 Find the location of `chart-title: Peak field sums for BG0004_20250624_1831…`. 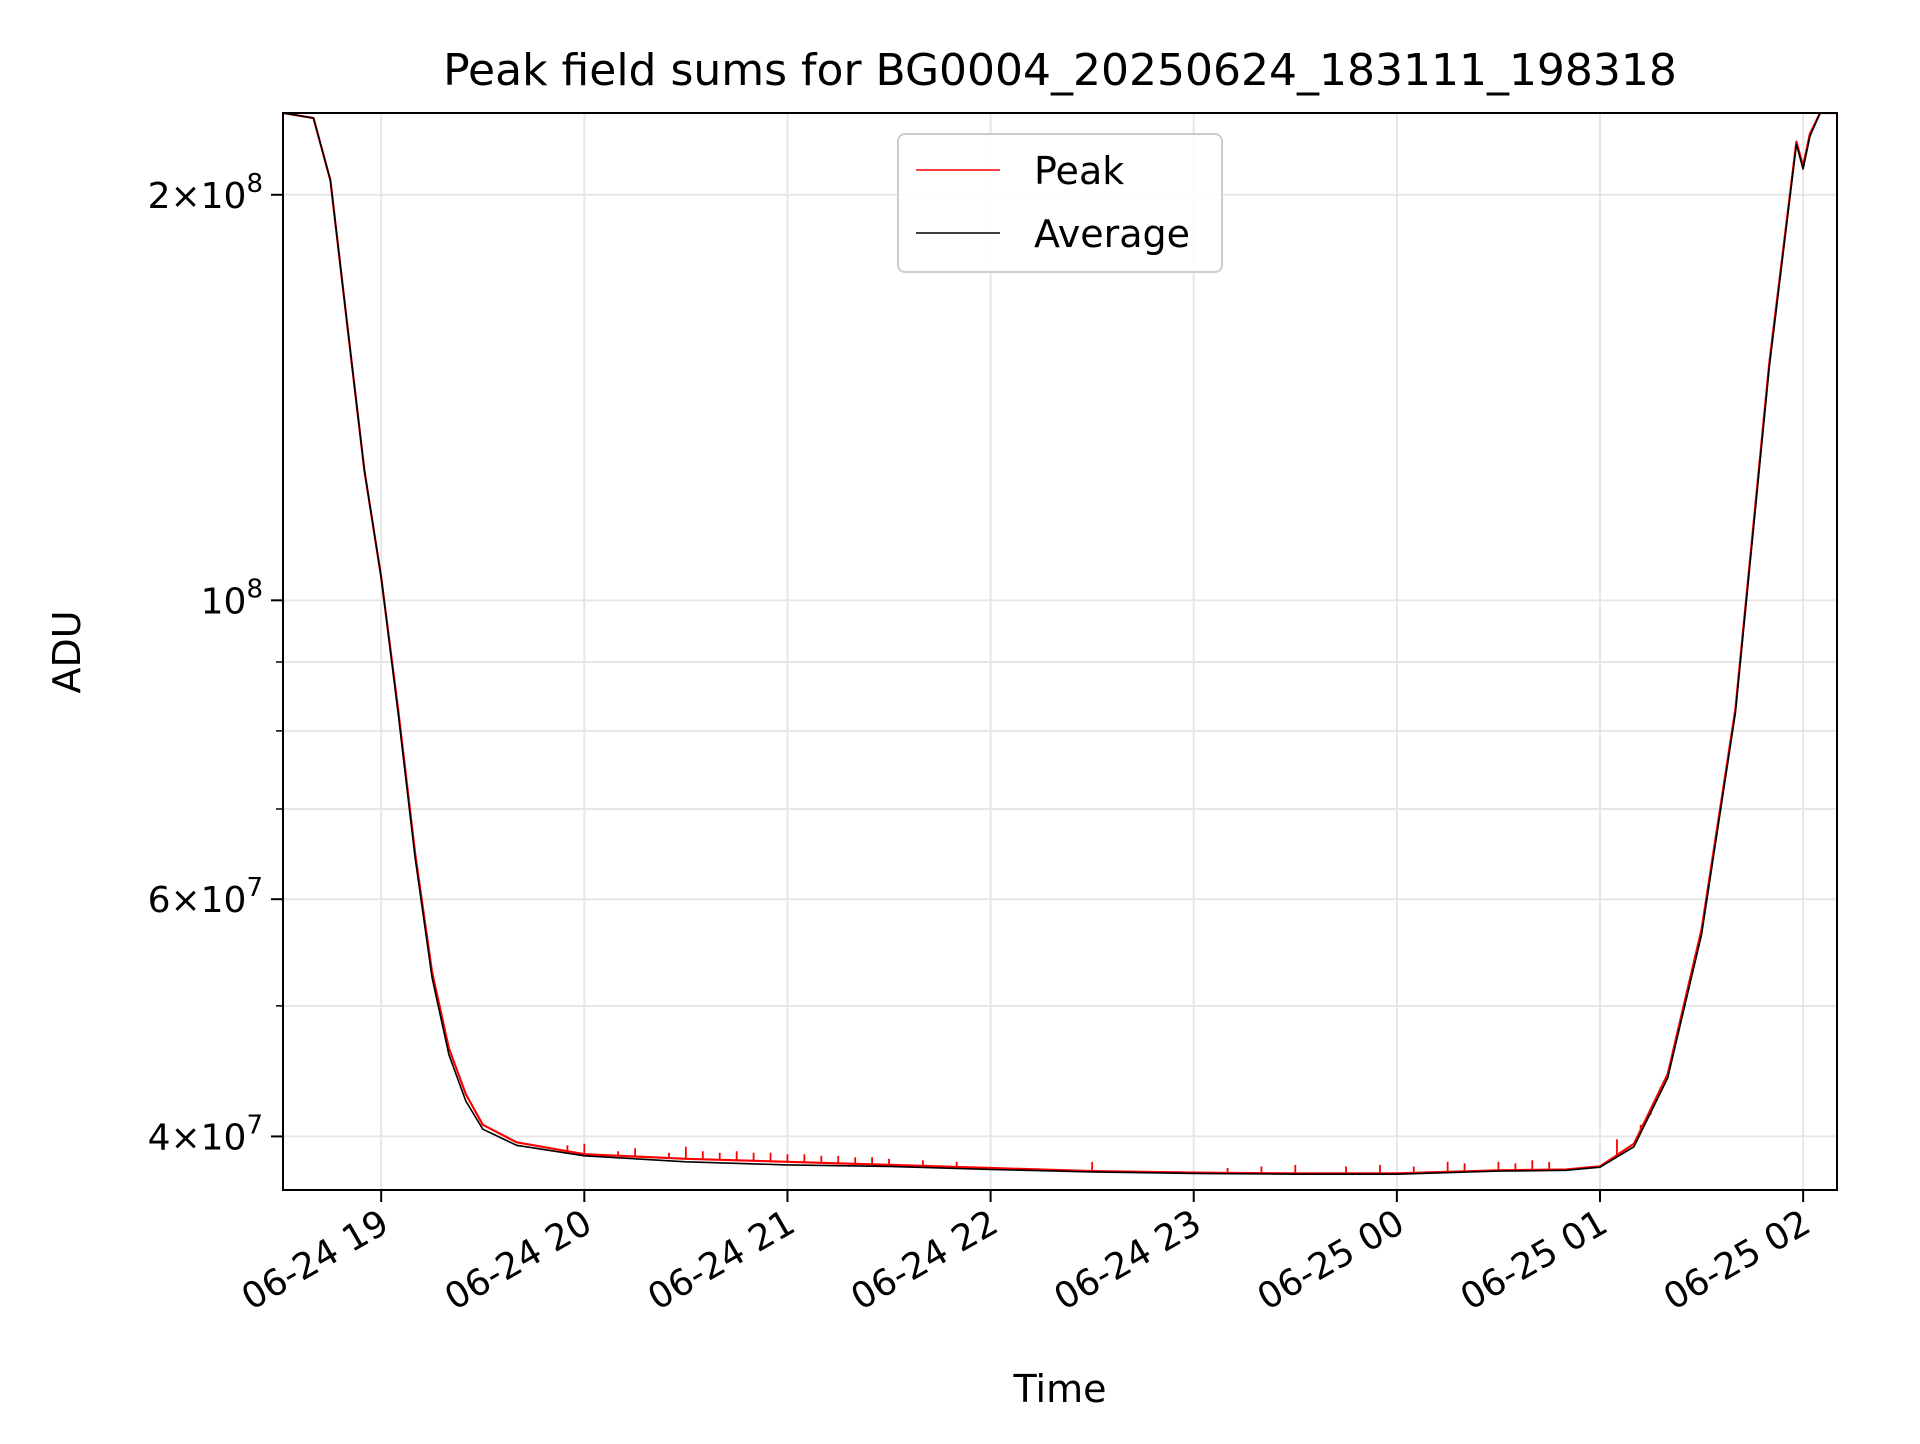

chart-title: Peak field sums for BG0004_20250624_1831… is located at coordinates (1060, 70).